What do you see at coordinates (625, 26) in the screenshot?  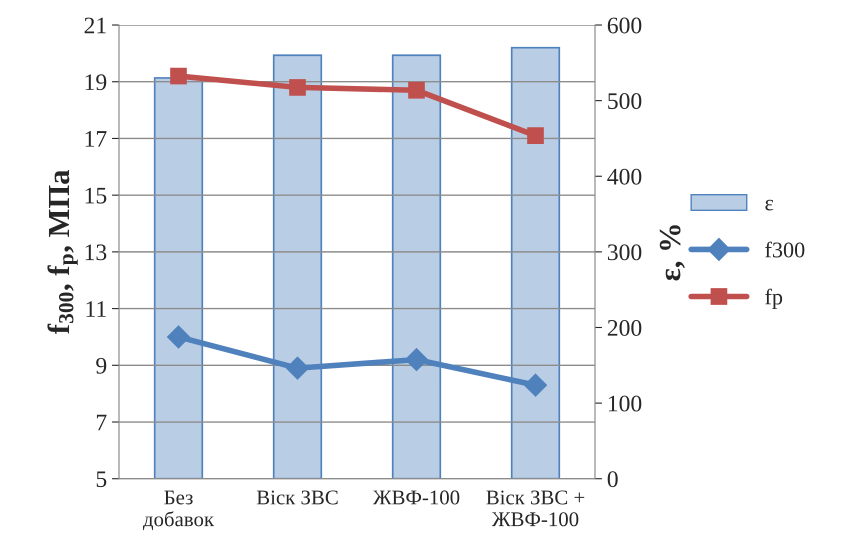 I see `y2-tick-label: 600` at bounding box center [625, 26].